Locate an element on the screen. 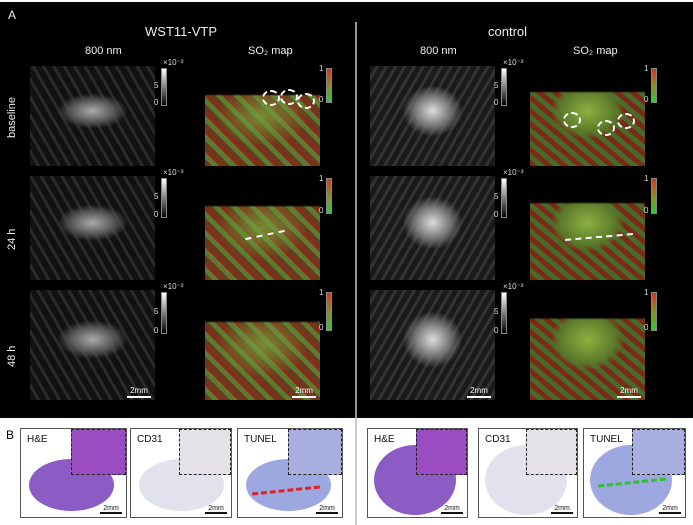  group-title-control: control is located at coordinates (508, 31).